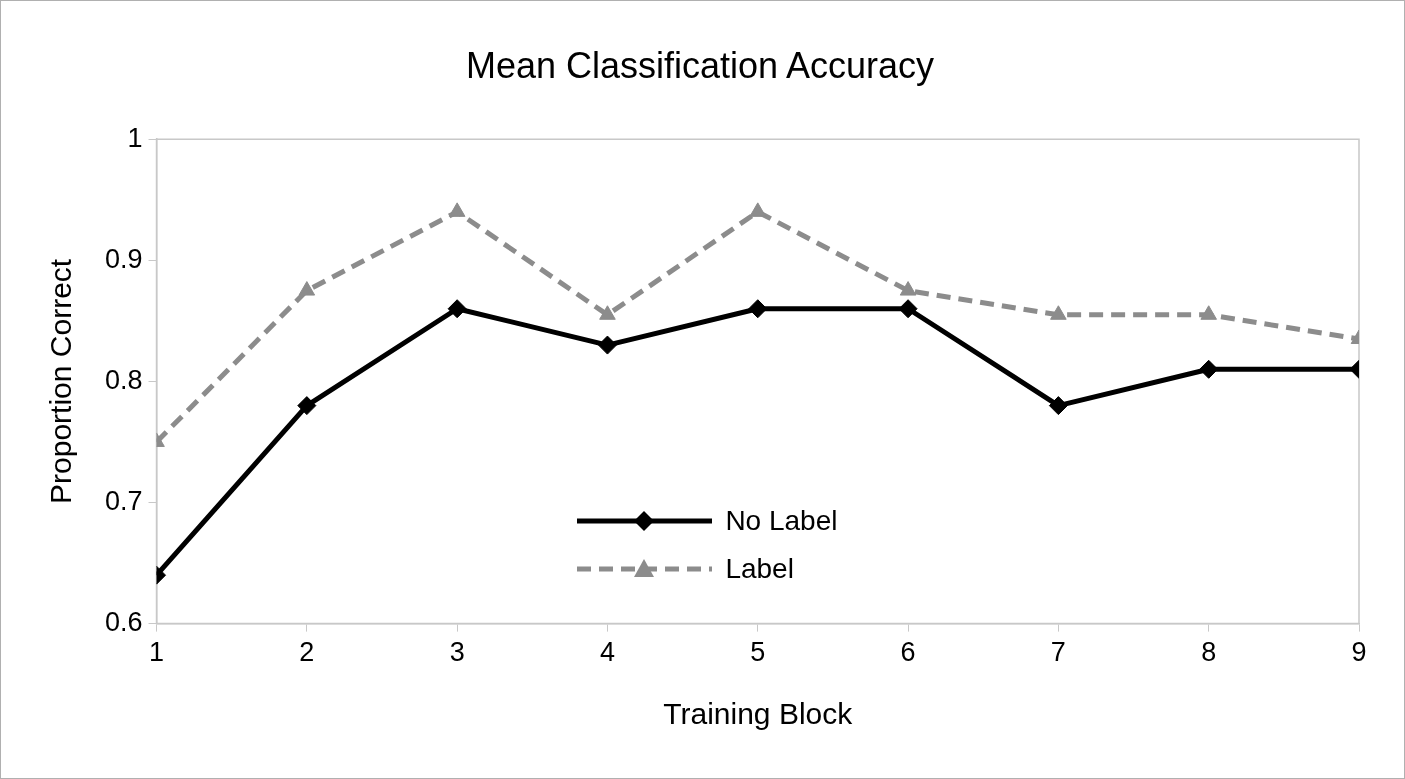 Image resolution: width=1405 pixels, height=779 pixels. Describe the element at coordinates (307, 652) in the screenshot. I see `x-tick-label: 2` at that location.